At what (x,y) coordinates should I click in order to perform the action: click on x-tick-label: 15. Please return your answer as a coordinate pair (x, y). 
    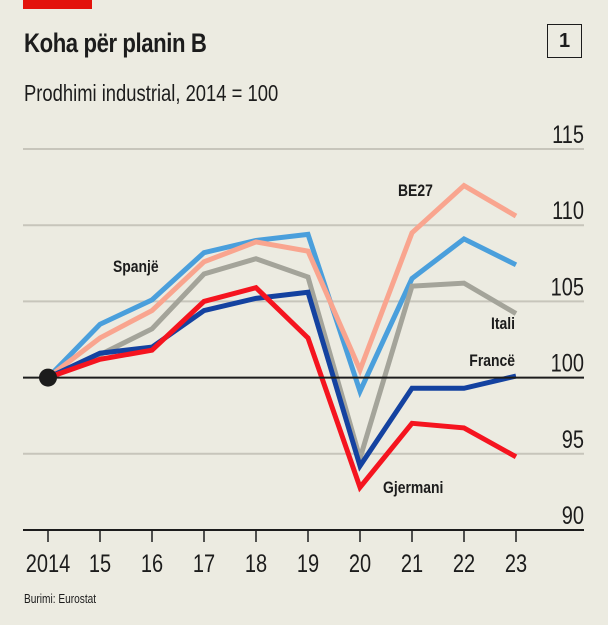
    Looking at the image, I should click on (100, 564).